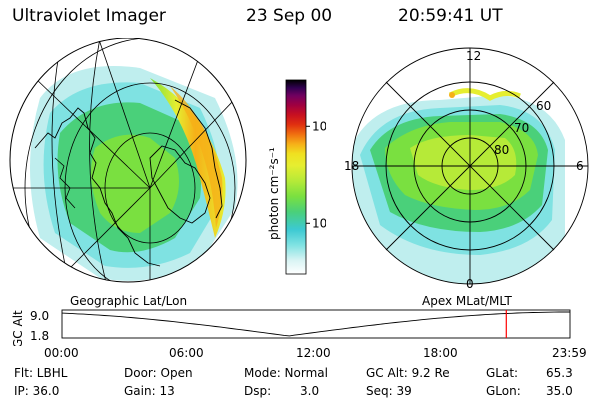 Image resolution: width=600 pixels, height=400 pixels. I want to click on image-date: 23 Sep 00, so click(289, 16).